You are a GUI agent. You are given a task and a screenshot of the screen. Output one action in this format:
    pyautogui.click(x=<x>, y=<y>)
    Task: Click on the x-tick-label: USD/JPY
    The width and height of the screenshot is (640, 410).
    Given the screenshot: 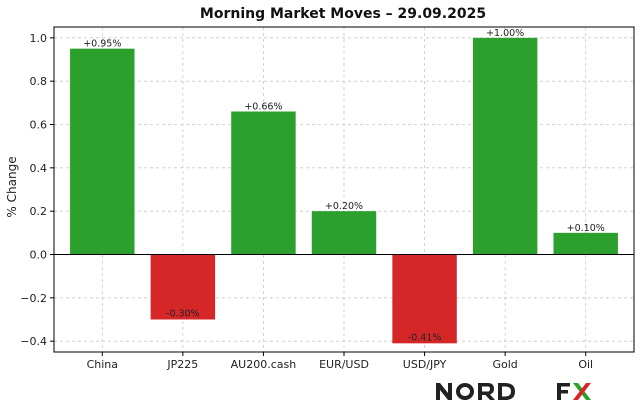 What is the action you would take?
    pyautogui.click(x=425, y=364)
    